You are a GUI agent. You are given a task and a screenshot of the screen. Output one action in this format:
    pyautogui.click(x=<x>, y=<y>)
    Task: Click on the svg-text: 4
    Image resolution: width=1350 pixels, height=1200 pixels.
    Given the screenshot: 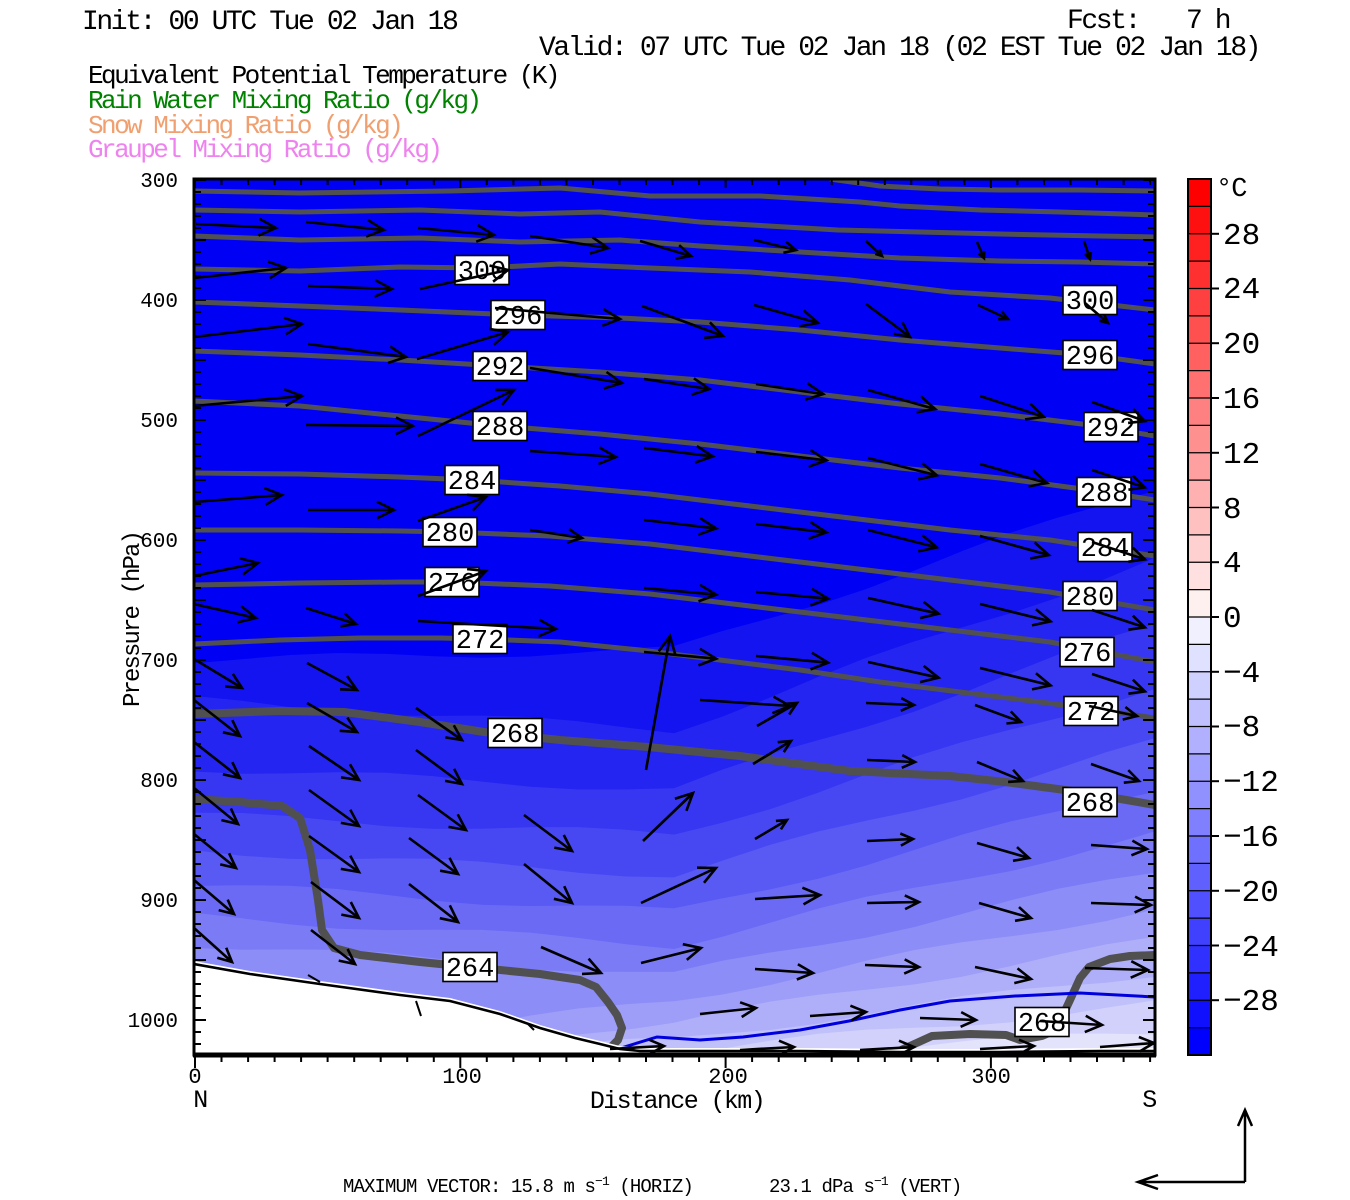 What is the action you would take?
    pyautogui.click(x=1232, y=564)
    